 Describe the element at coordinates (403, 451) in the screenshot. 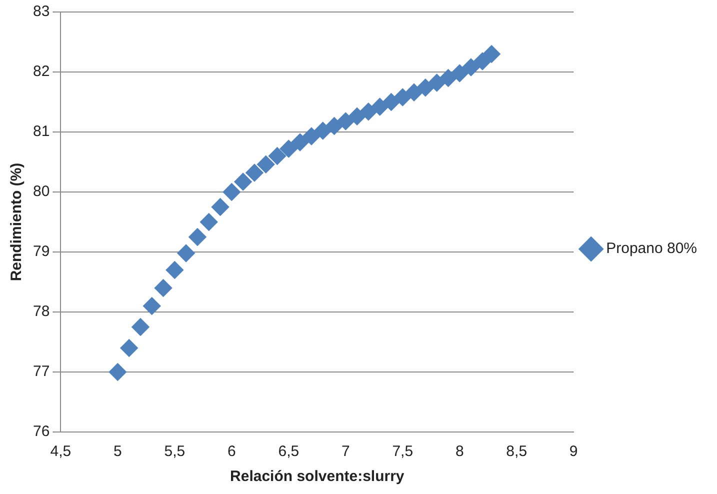

I see `x-tick-label: 7,5` at that location.